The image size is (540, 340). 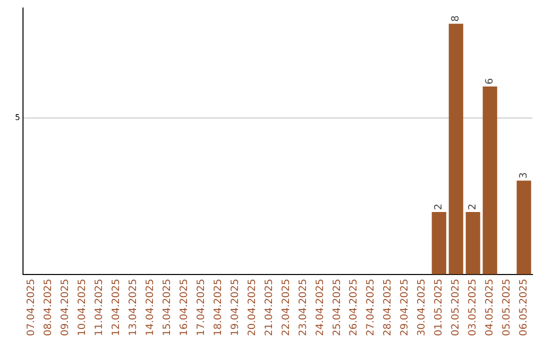 I want to click on x-tick-label: 01.05.2025, so click(x=439, y=307).